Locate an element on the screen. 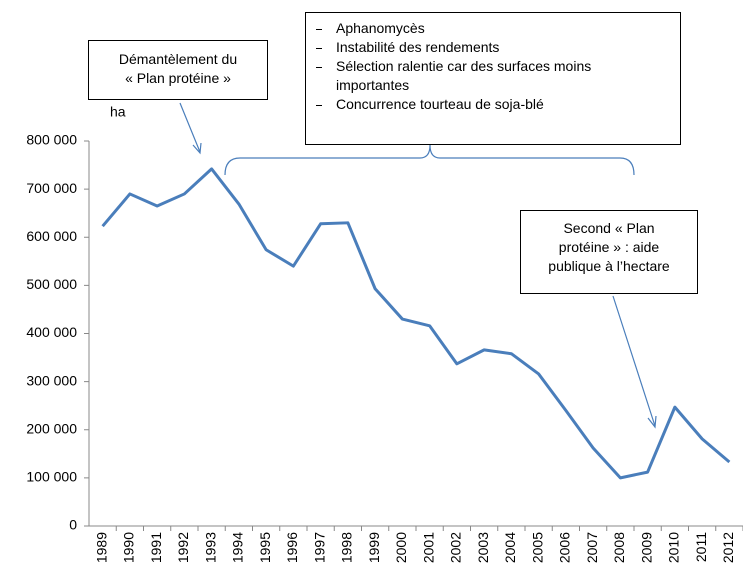  annotation-line: publique à l’hectare is located at coordinates (609, 266).